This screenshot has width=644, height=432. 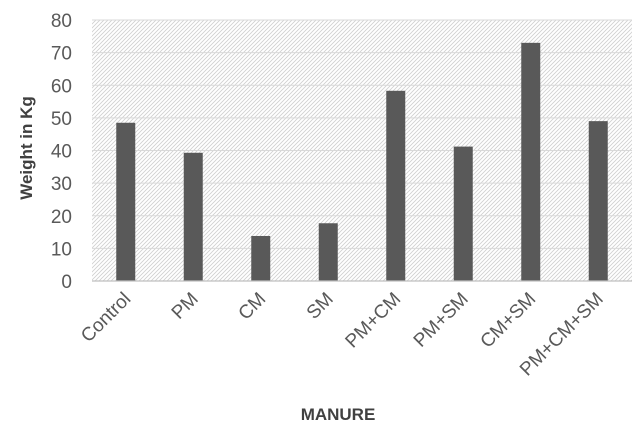 What do you see at coordinates (106, 318) in the screenshot?
I see `x-tick-label: Control` at bounding box center [106, 318].